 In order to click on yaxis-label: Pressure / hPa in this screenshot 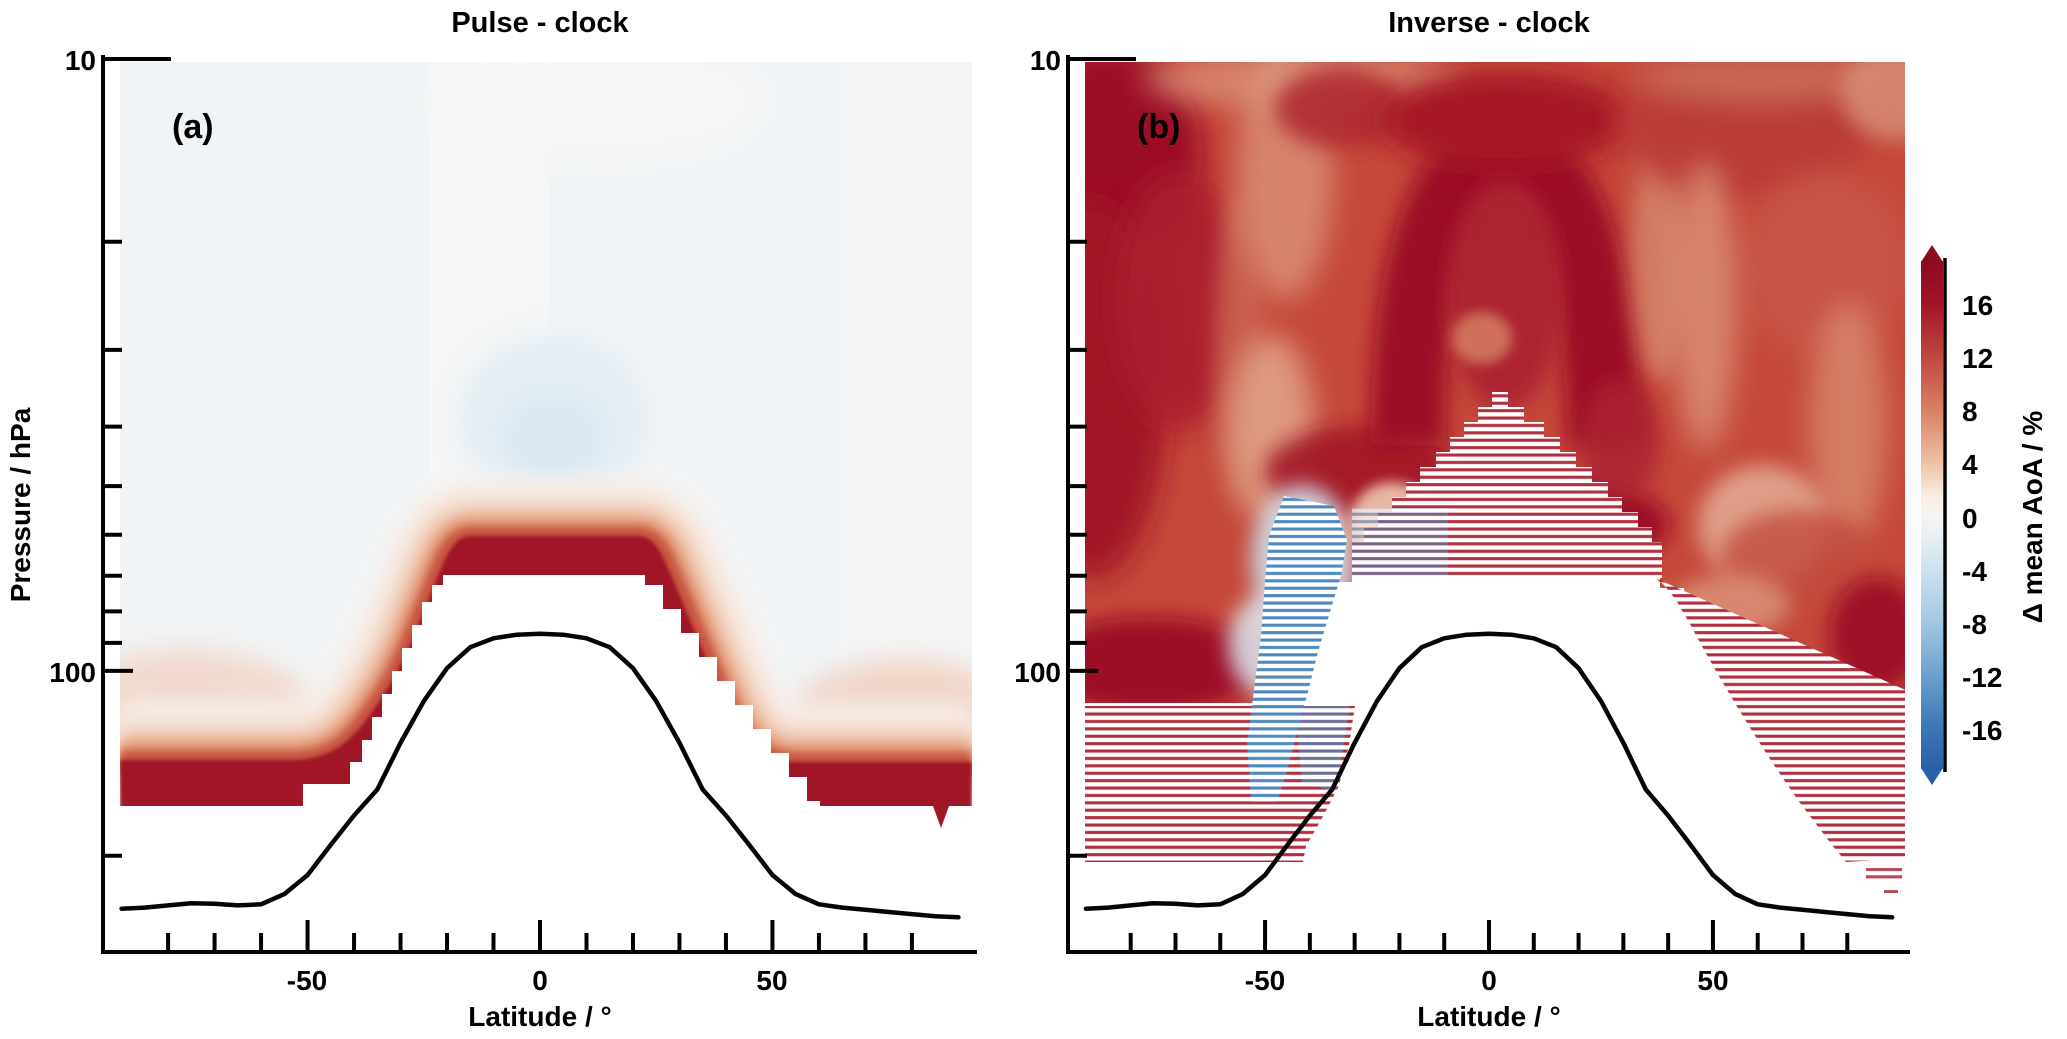, I will do `click(20, 504)`.